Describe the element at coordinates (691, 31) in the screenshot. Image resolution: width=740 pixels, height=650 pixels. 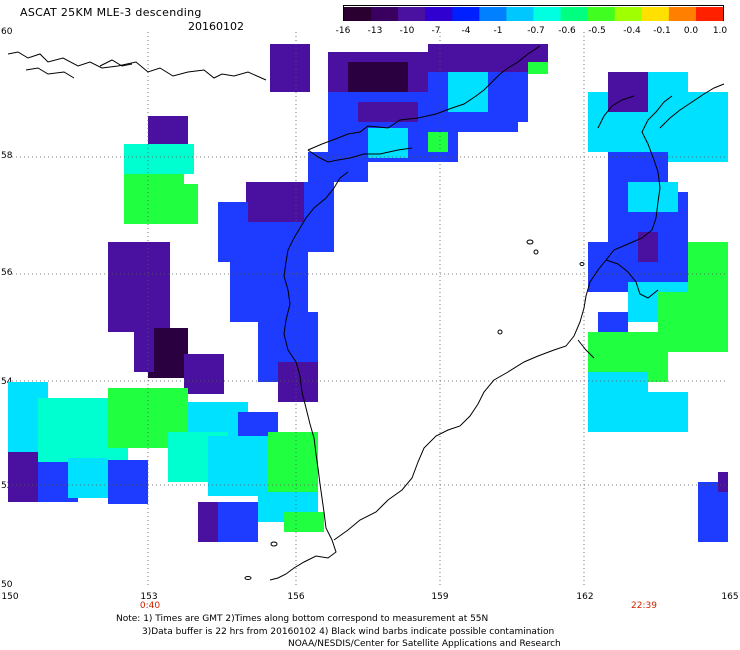
I see `scale-label: 0.0` at that location.